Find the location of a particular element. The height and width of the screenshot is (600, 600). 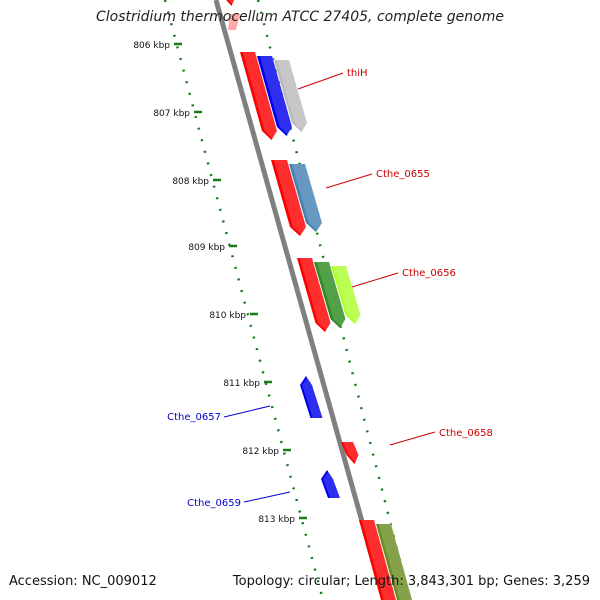

ruler-tick-label: 806 kbp is located at coordinates (151, 46).